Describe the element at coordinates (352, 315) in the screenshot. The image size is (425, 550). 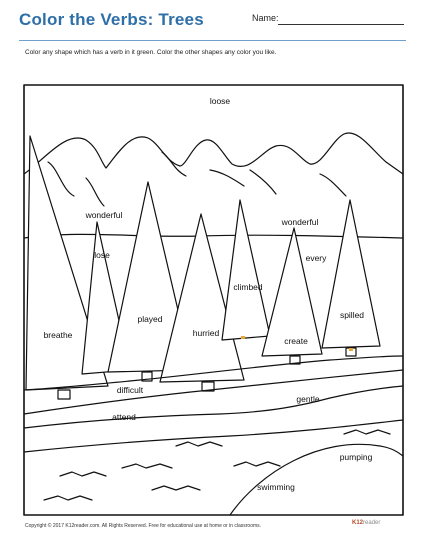
I see `word-tree-7: spilled` at that location.